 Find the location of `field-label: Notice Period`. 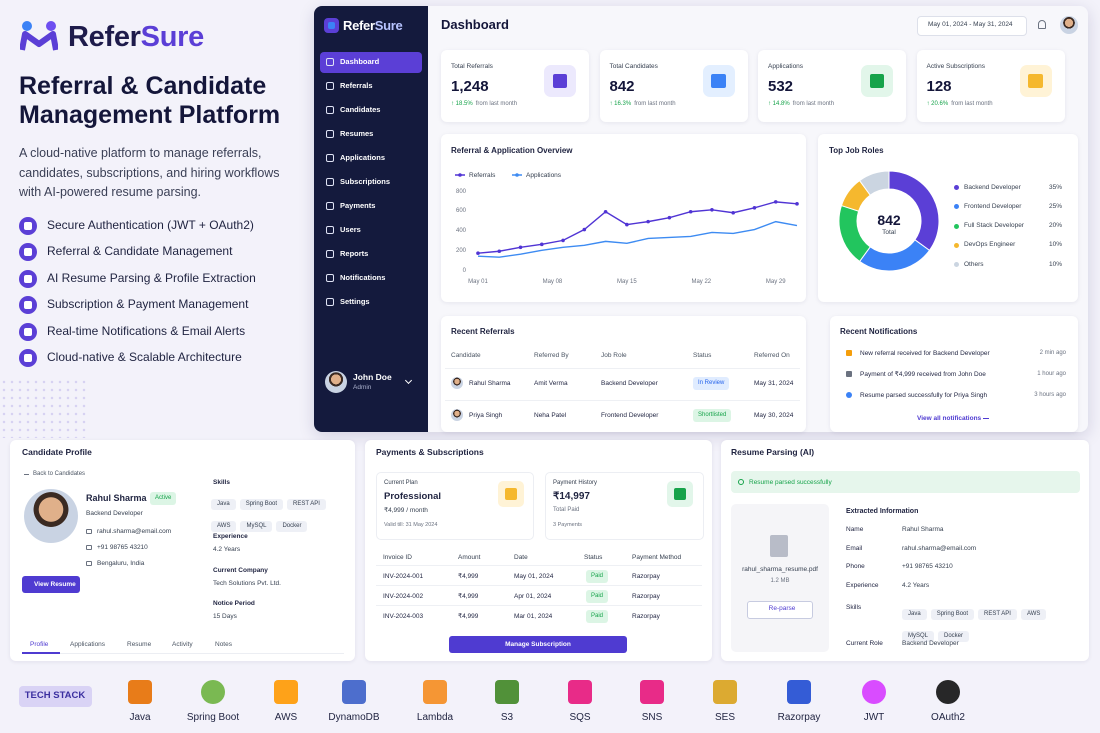

field-label: Notice Period is located at coordinates (234, 603).